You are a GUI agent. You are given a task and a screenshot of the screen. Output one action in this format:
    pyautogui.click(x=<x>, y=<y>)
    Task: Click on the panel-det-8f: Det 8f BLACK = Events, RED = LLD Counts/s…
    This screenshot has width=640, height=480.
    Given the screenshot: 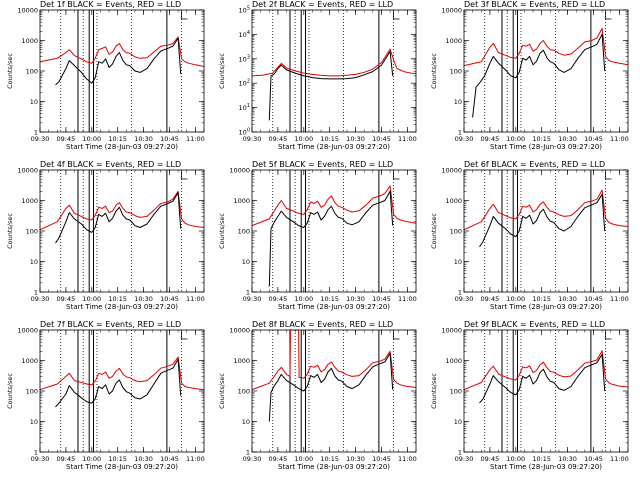 What is the action you would take?
    pyautogui.click(x=317, y=395)
    